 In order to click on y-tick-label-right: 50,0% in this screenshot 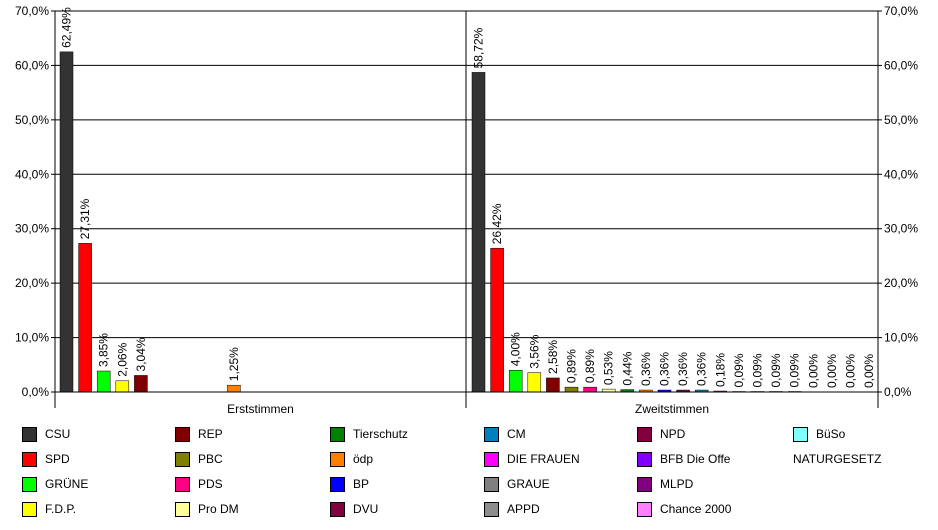, I will do `click(901, 120)`.